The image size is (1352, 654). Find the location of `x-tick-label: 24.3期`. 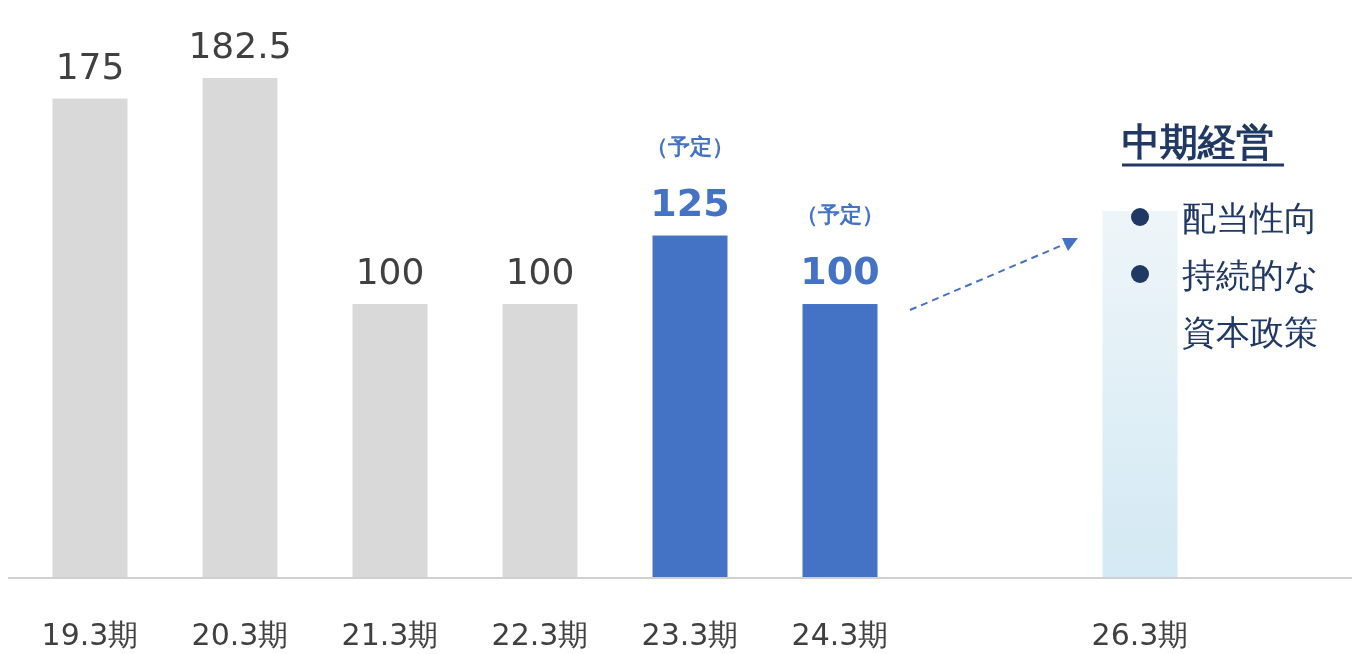

x-tick-label: 24.3期 is located at coordinates (840, 634).